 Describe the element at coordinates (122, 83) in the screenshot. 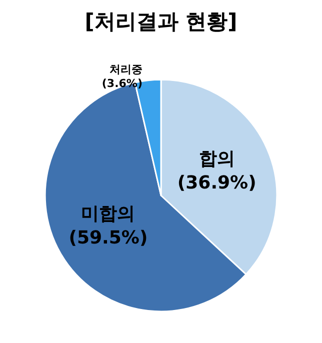

I see `data-label: (3.6%)` at that location.